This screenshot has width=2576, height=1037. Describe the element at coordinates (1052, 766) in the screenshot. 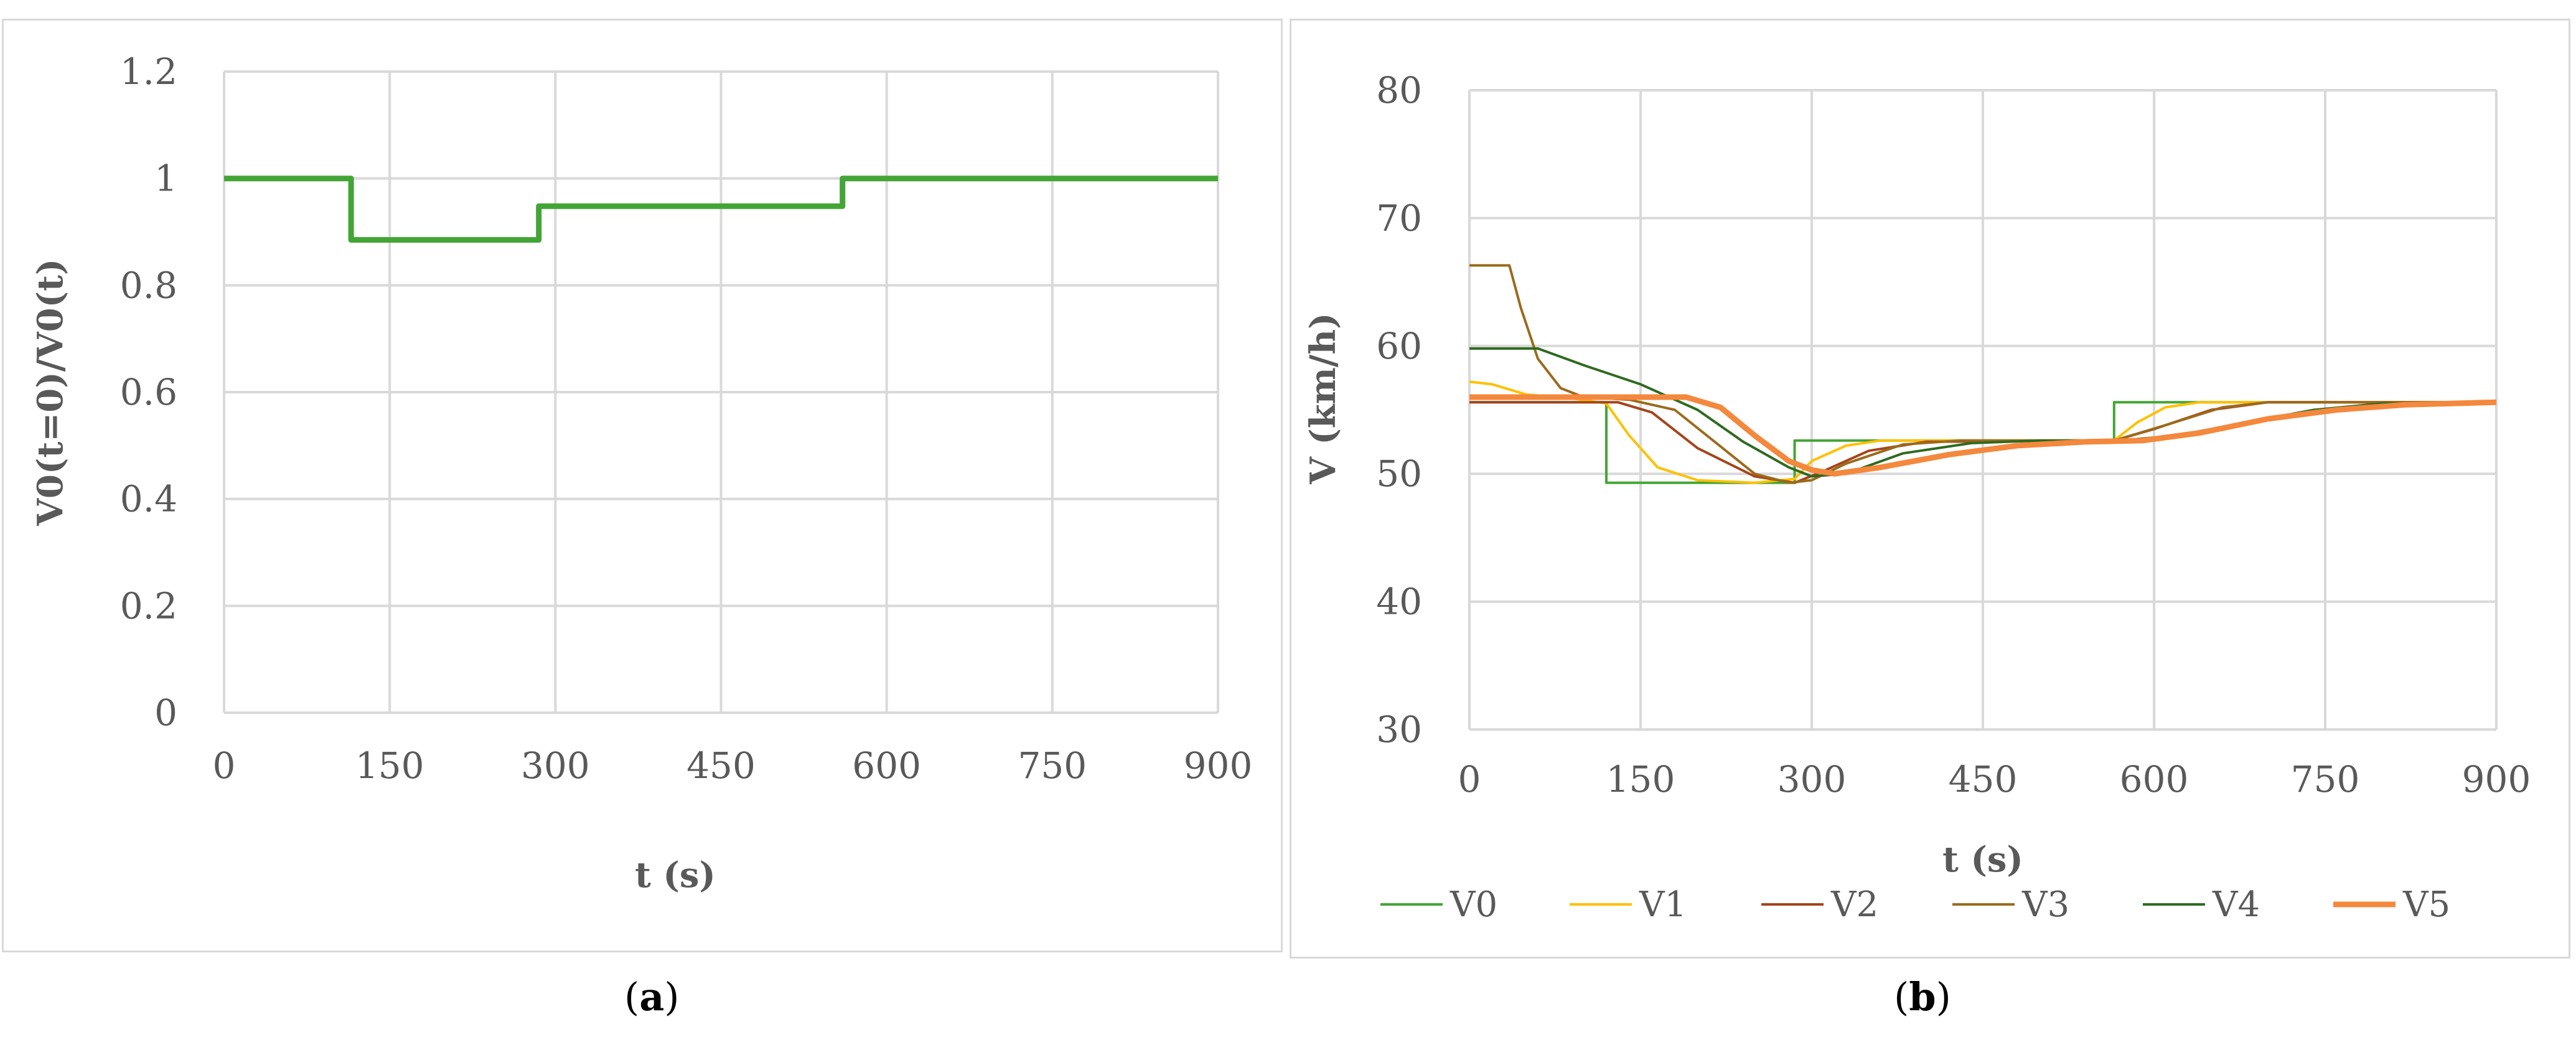

I see `chart-a-xtick-label: 750` at that location.